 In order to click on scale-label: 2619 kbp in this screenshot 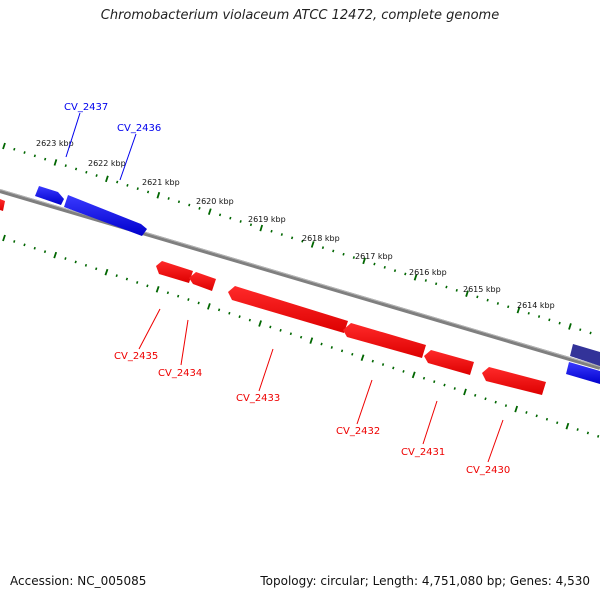, I will do `click(267, 219)`.